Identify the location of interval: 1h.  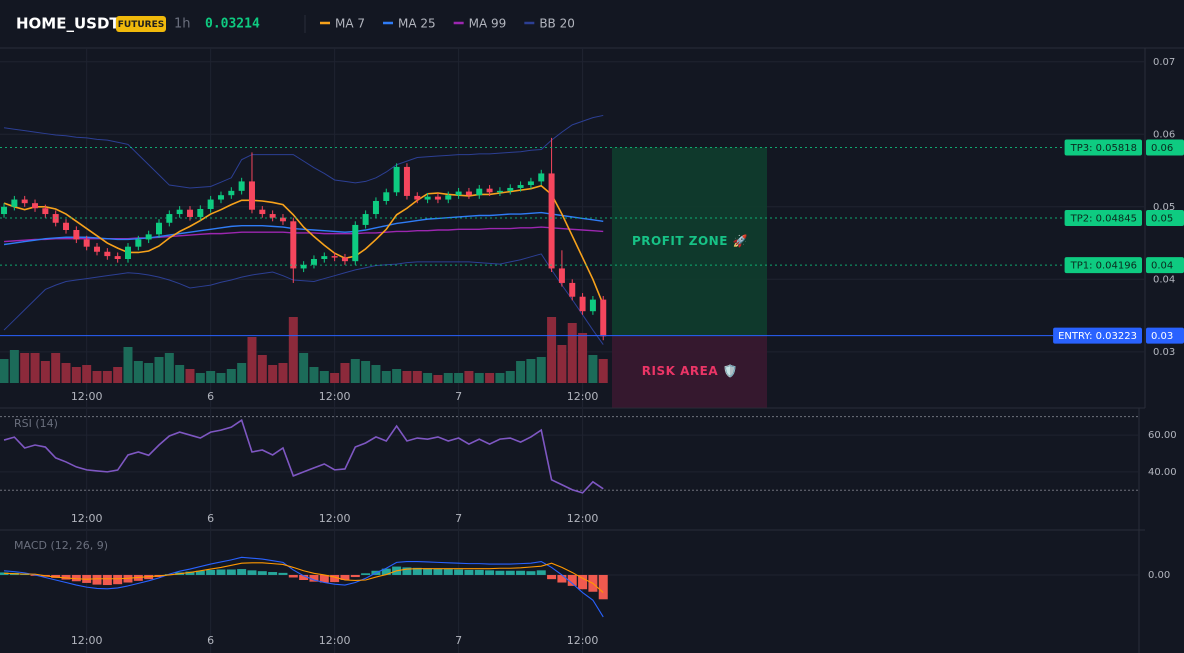
(182, 24).